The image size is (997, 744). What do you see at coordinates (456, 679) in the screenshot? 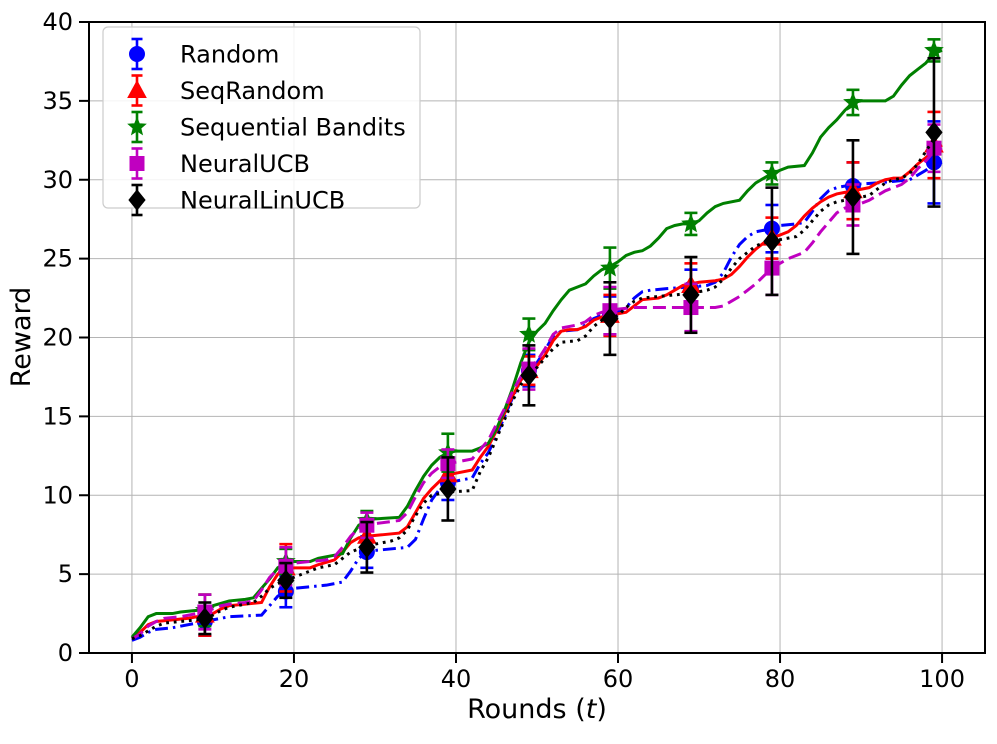
I see `x-tick-label: 40` at bounding box center [456, 679].